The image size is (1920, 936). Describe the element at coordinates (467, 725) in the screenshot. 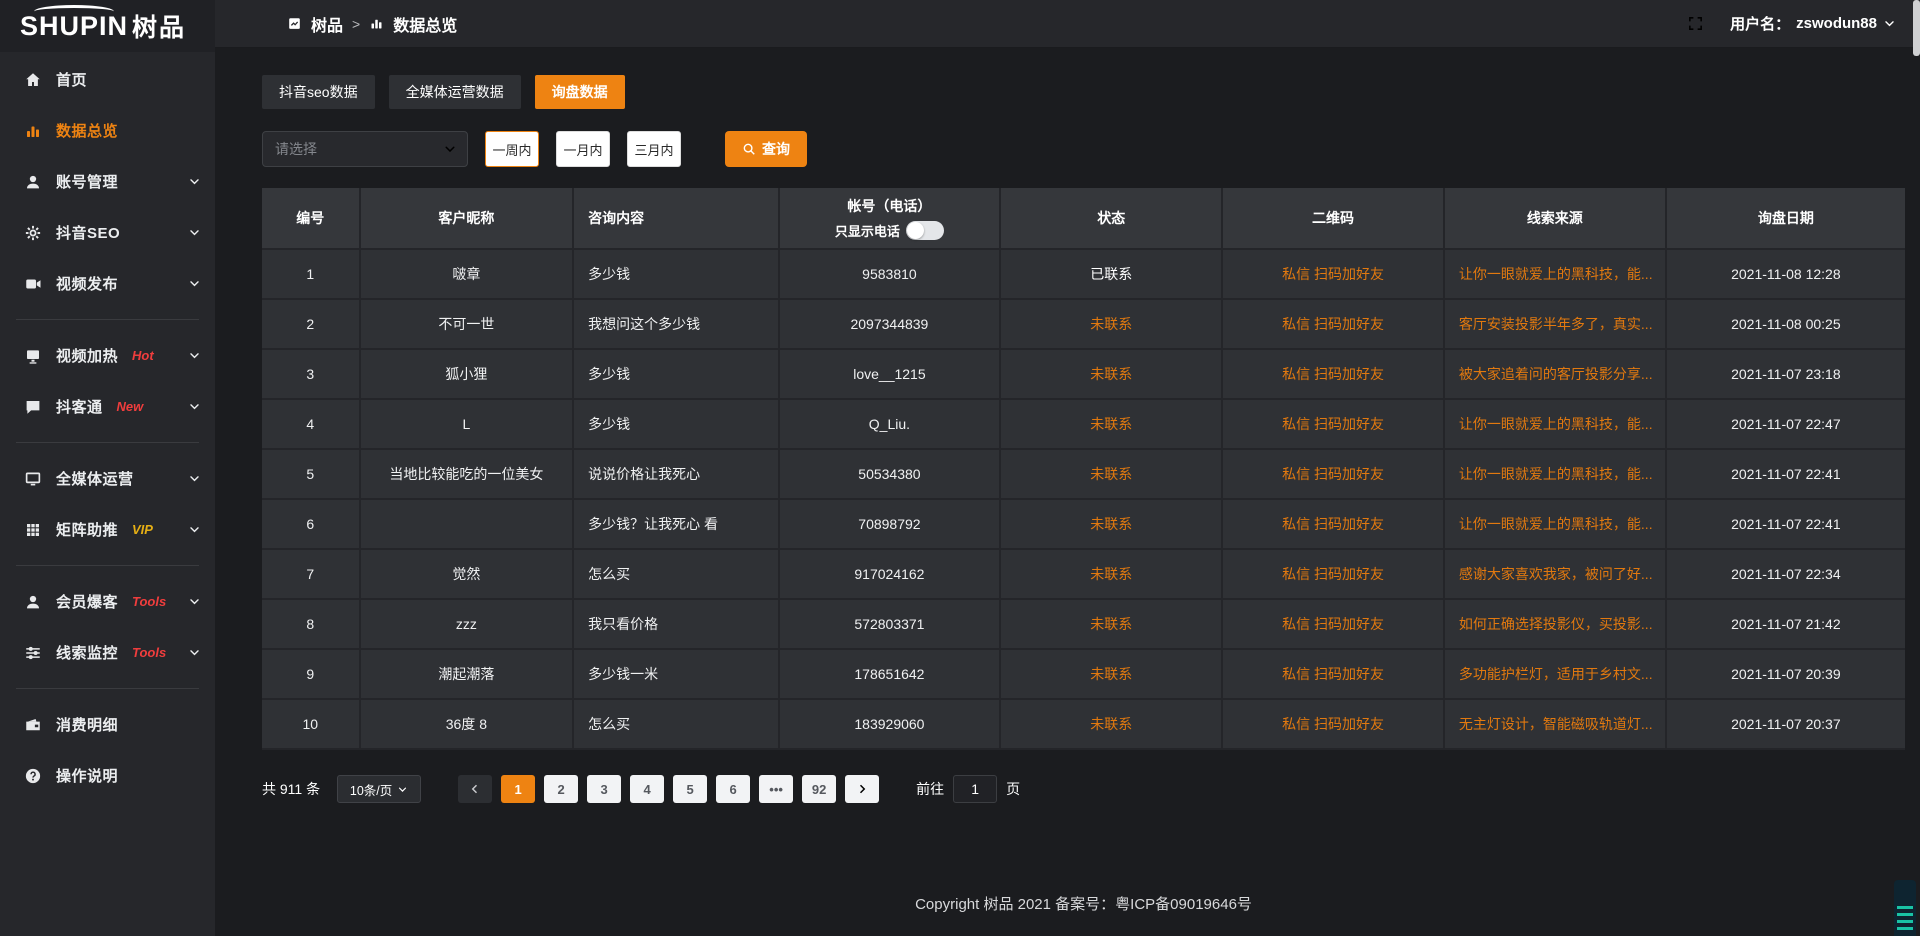

I see `cell-nickname: 36度 8` at that location.